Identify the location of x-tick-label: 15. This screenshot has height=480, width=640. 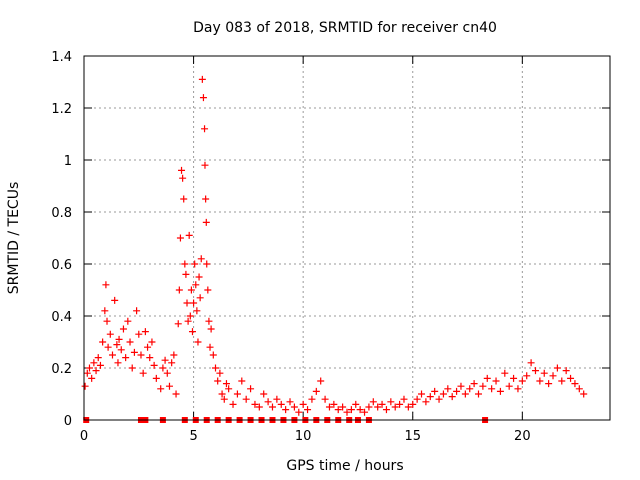
(412, 436).